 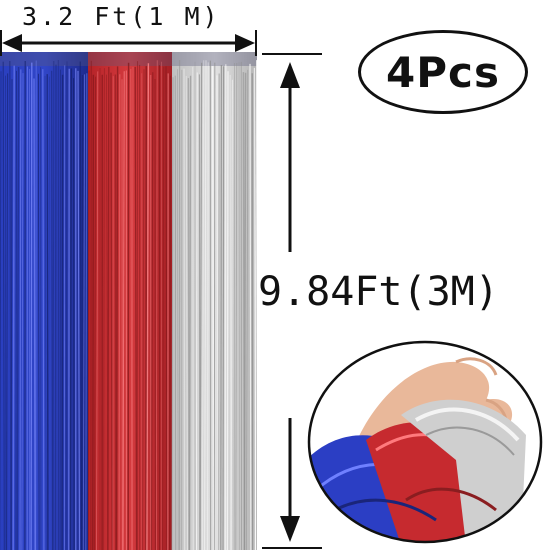 I want to click on arrow-down-icon, so click(x=292, y=483).